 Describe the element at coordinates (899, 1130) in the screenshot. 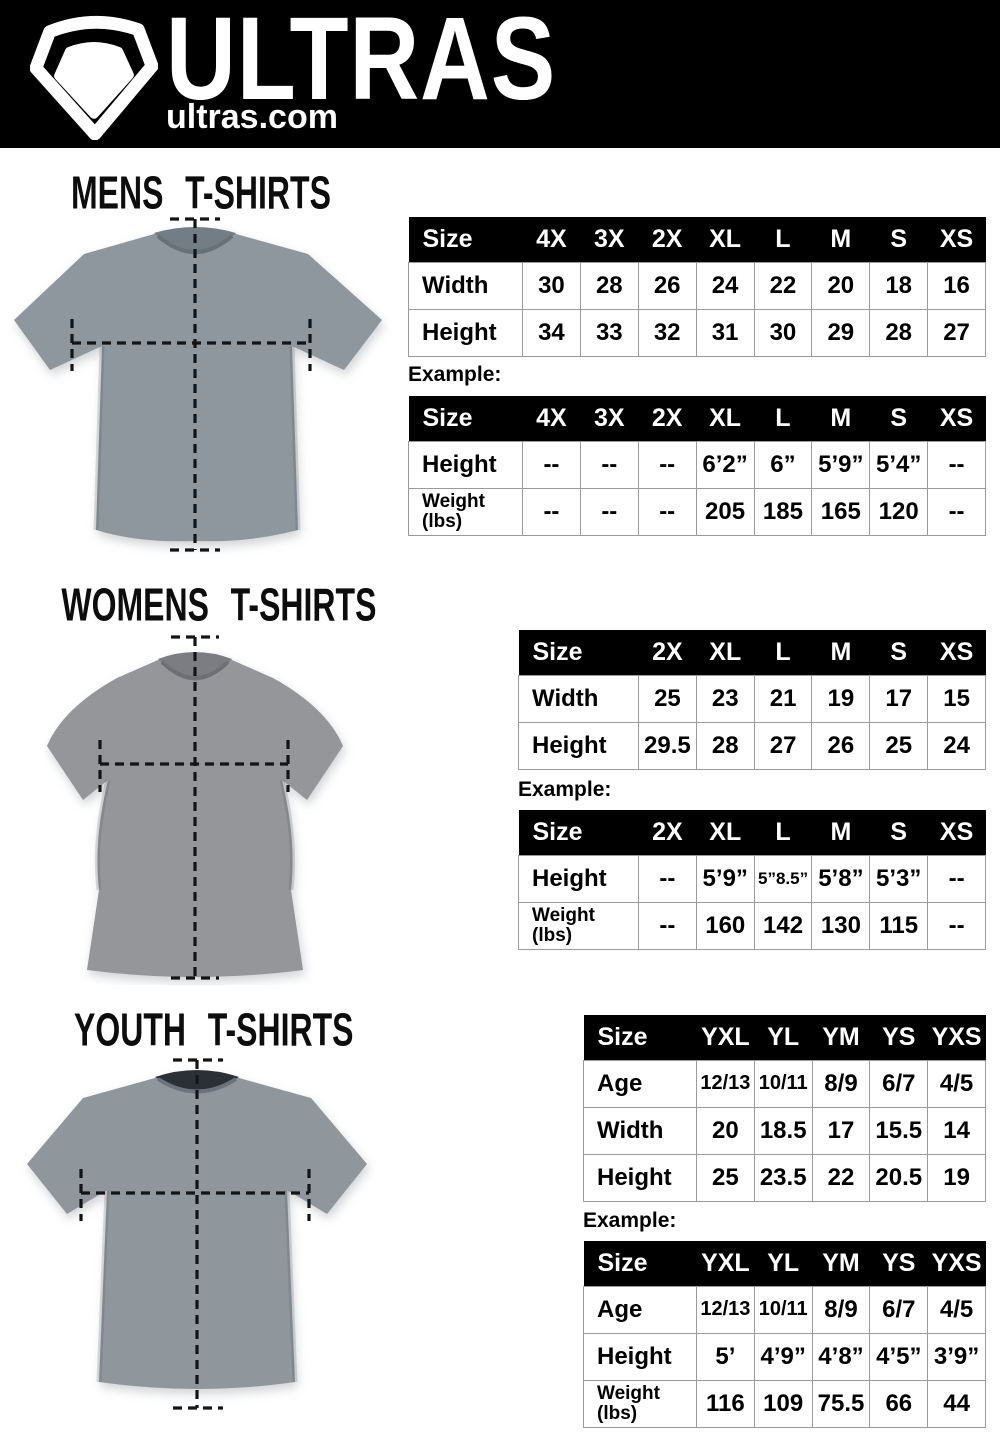

I see `size-value-cell: 15.5` at that location.